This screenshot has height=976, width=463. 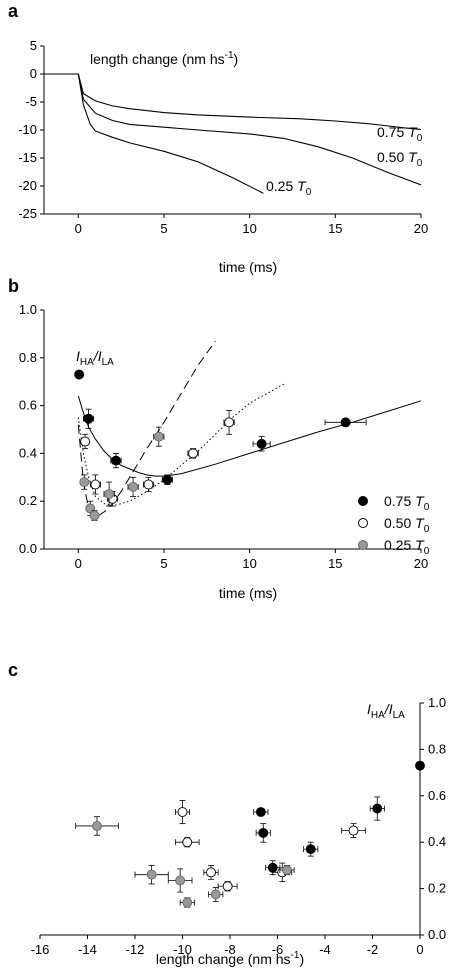 I want to click on a-y-tick-label: 0, so click(x=33, y=73).